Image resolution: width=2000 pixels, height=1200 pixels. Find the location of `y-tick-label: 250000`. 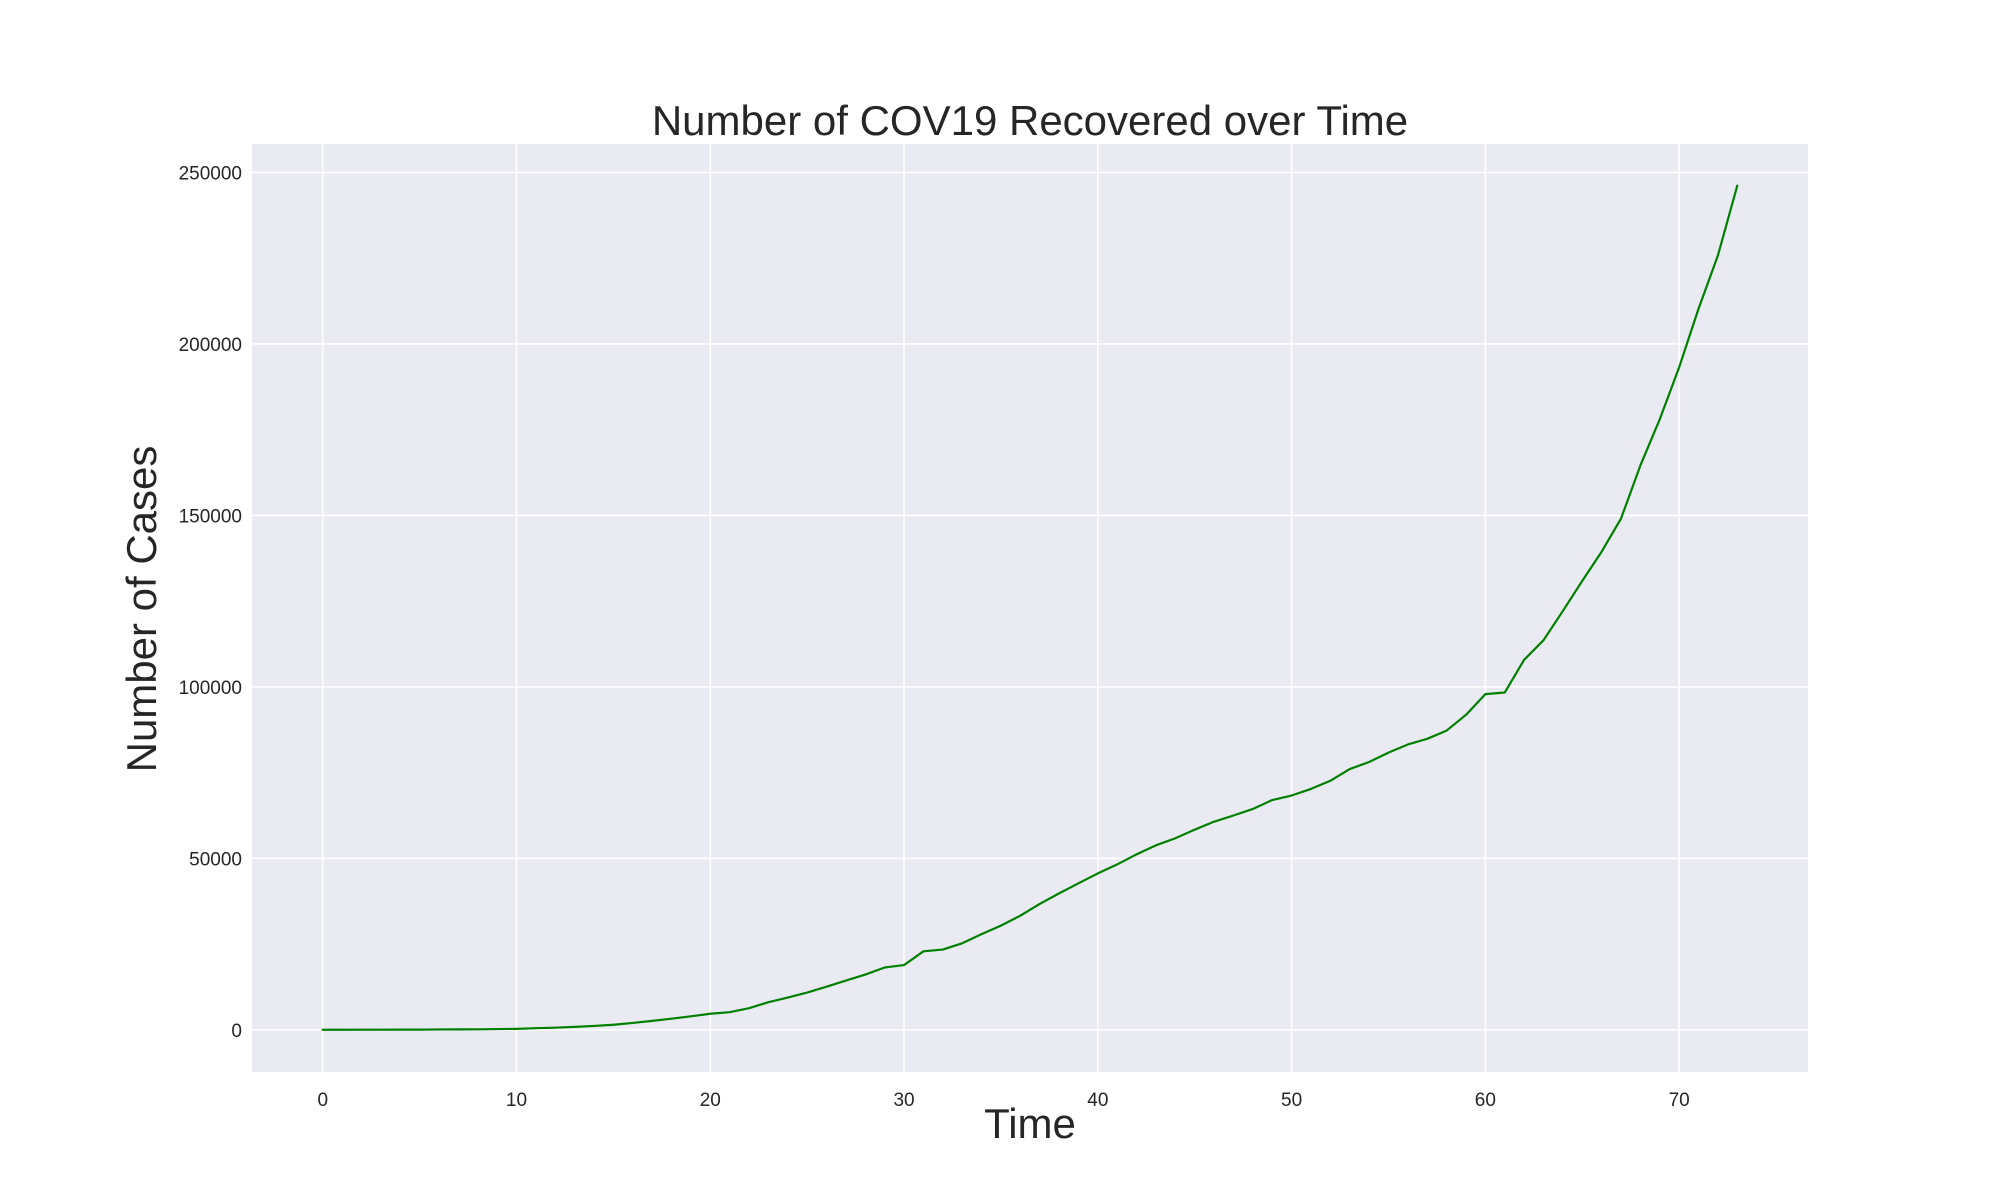

y-tick-label: 250000 is located at coordinates (210, 173).